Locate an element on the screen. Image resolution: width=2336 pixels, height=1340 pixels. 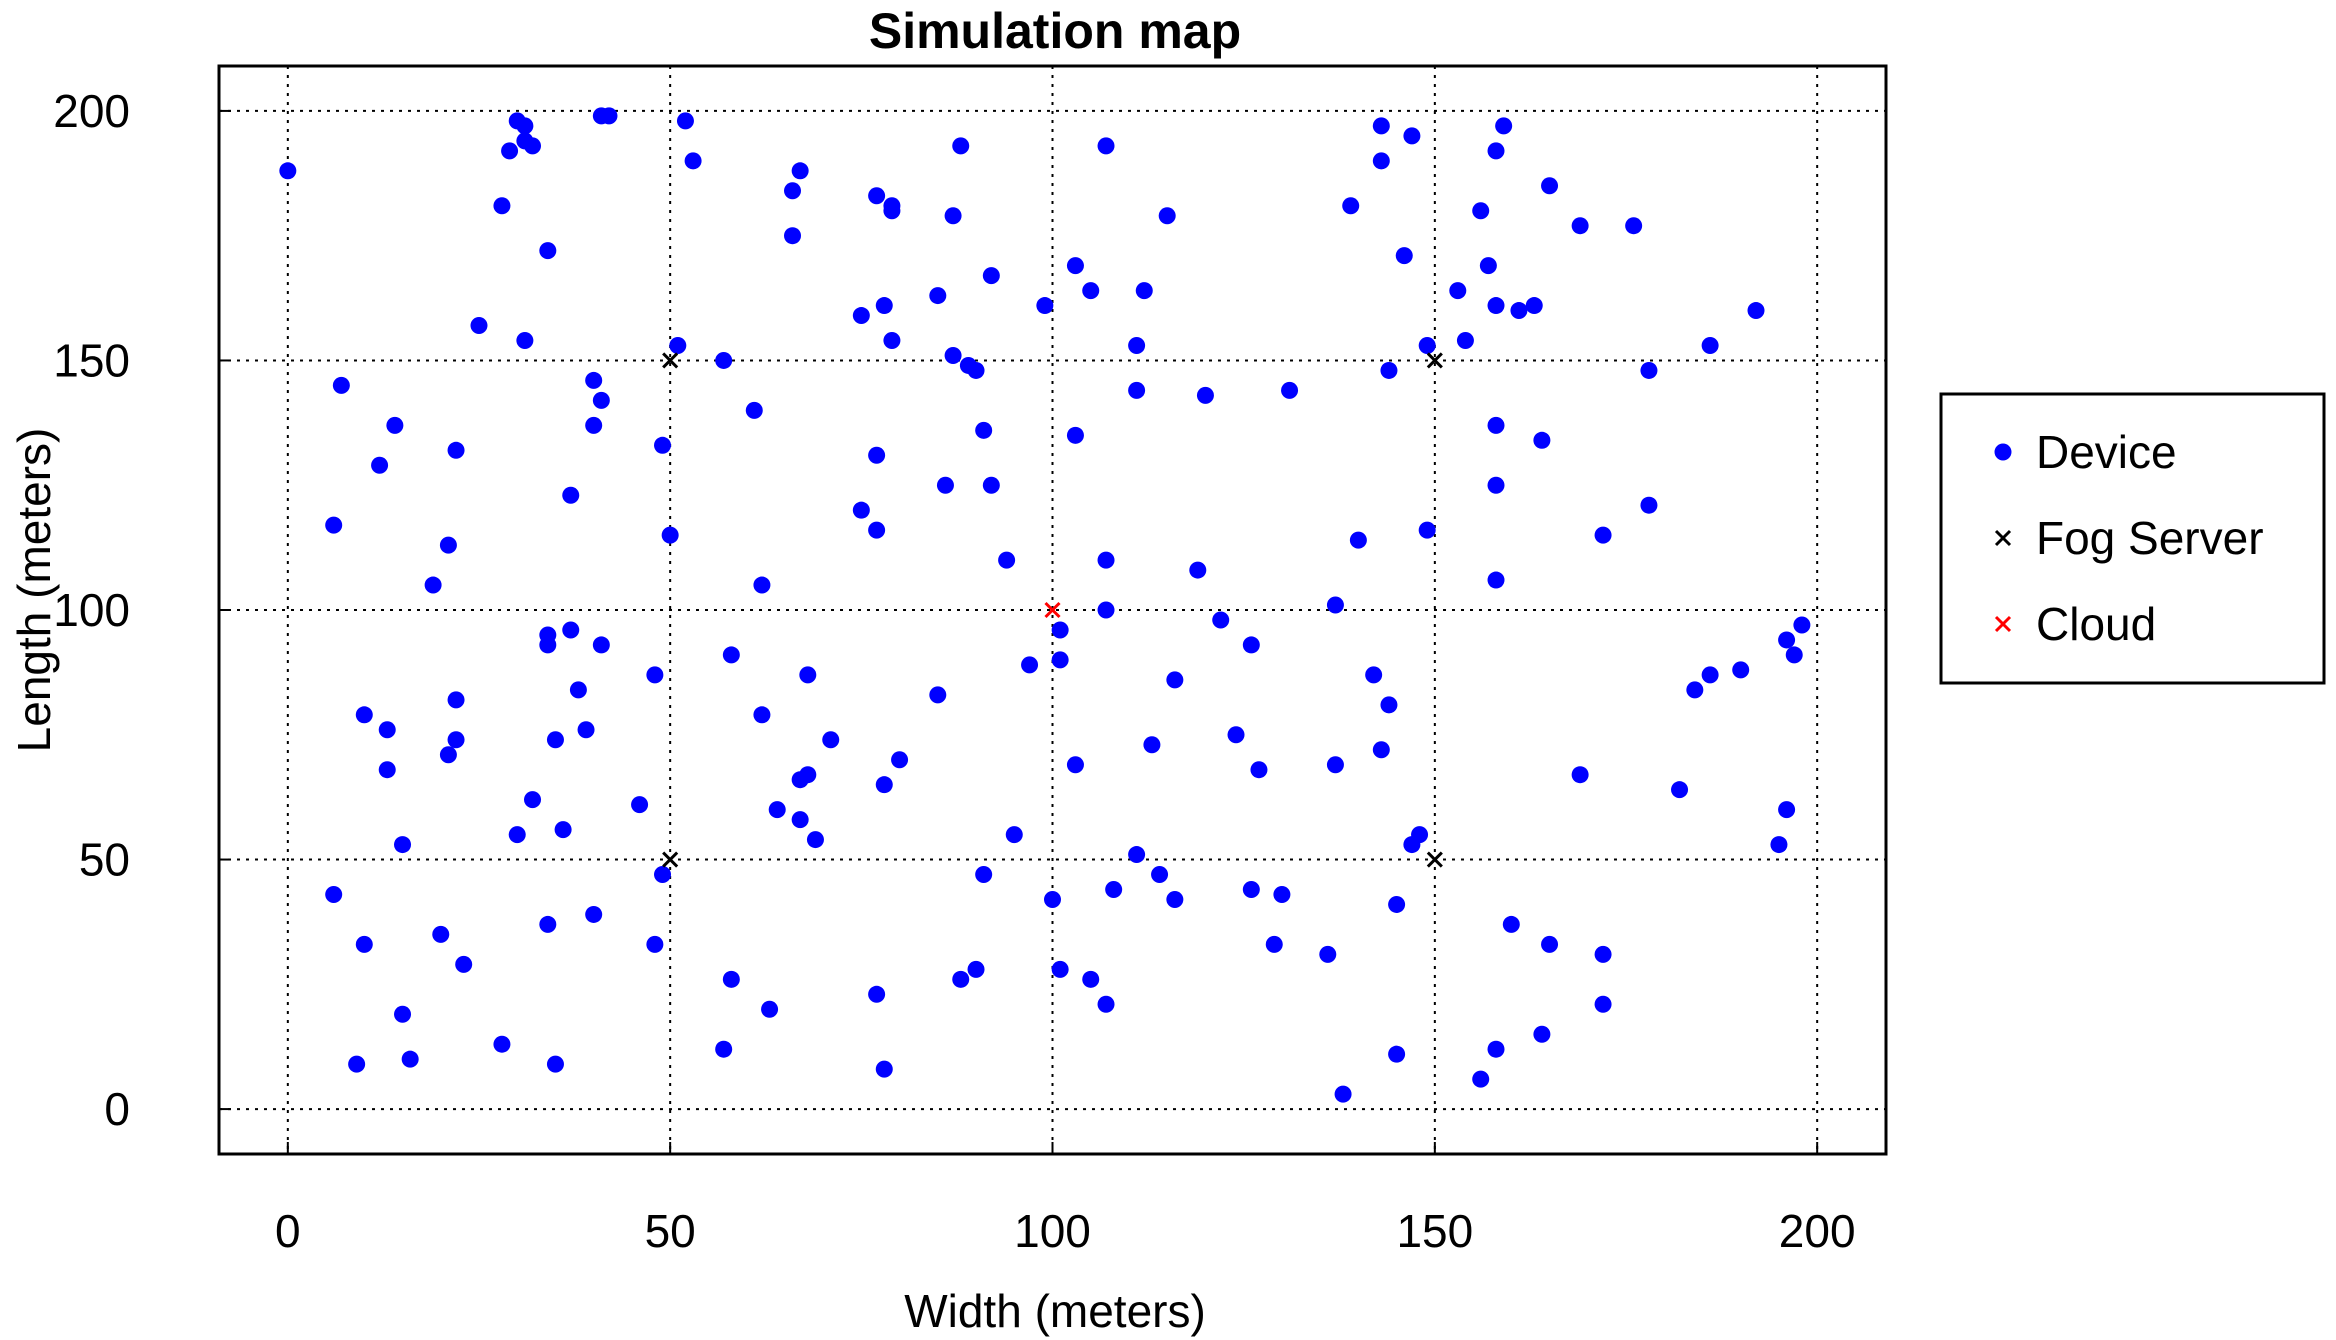
y-tick-label: 50 is located at coordinates (104, 860).